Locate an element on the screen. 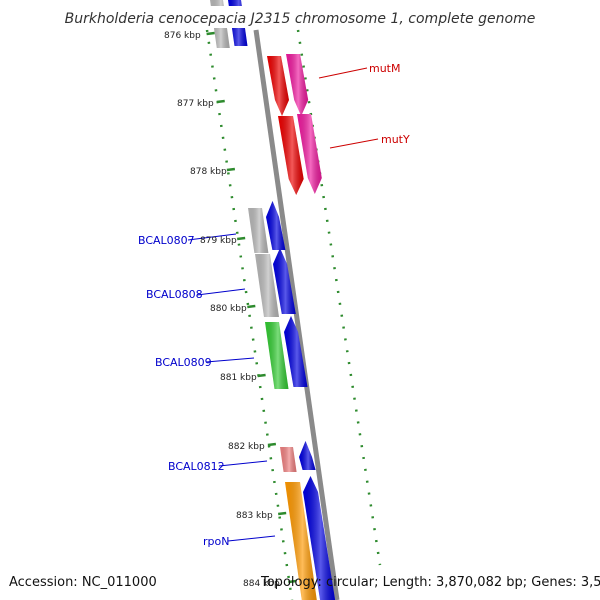 The image size is (600, 600). gene-rpon-orange is located at coordinates (301, 541).